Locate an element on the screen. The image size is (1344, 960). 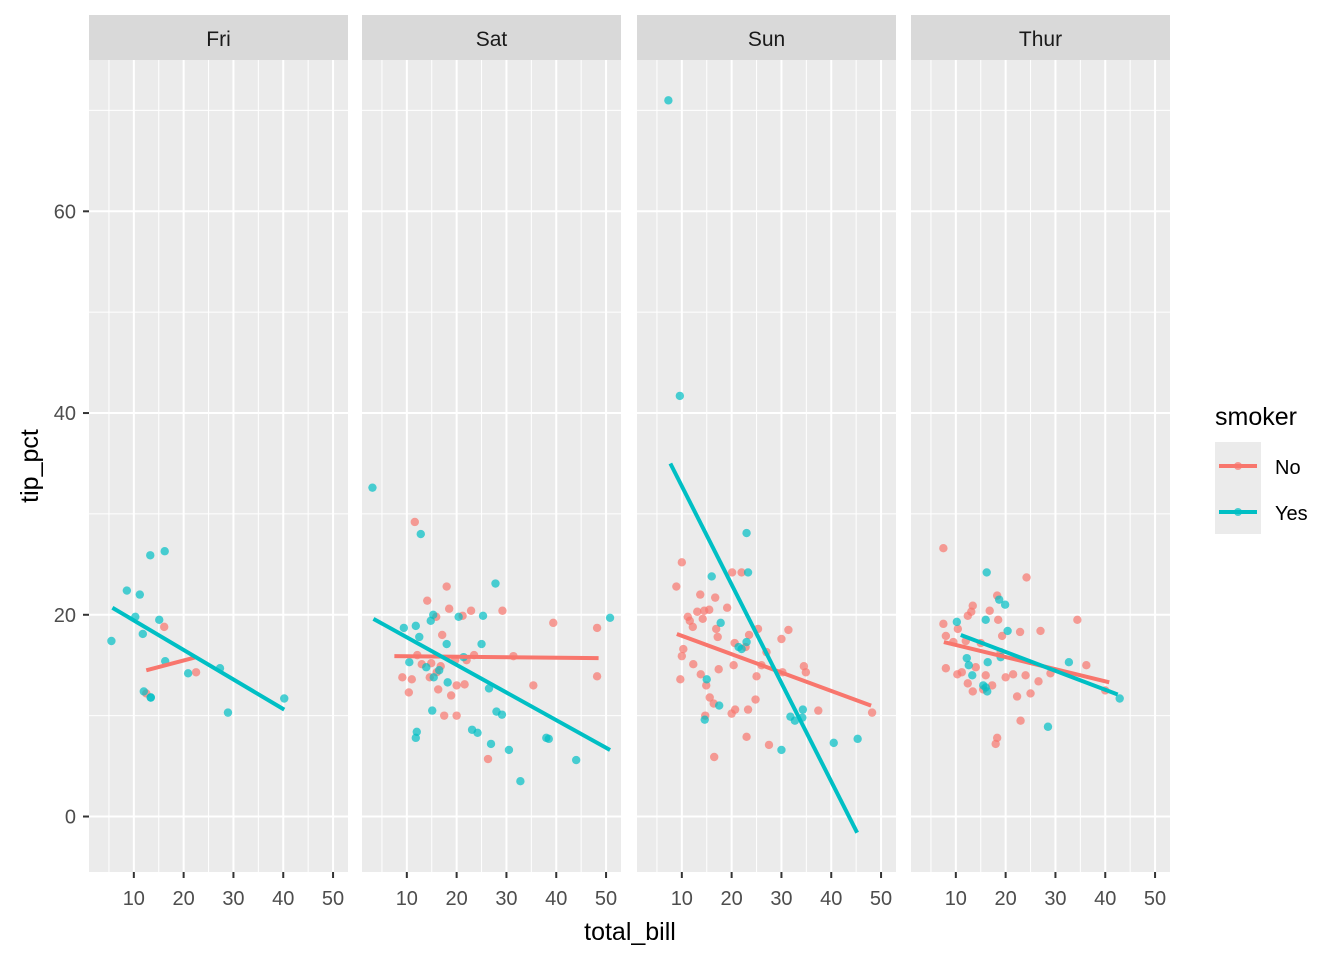
legend-entry-no: No is located at coordinates (1260, 468).